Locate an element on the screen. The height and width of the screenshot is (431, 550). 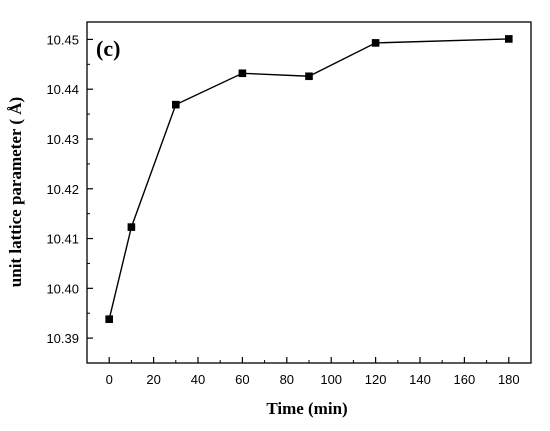
x-tick-label: 140 is located at coordinates (420, 379).